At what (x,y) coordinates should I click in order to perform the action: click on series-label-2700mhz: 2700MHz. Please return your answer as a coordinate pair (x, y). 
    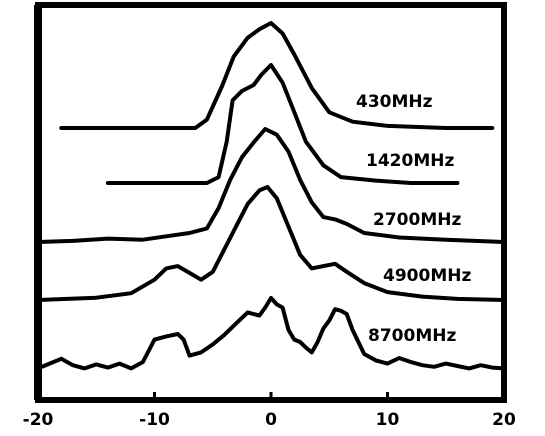
    Looking at the image, I should click on (417, 220).